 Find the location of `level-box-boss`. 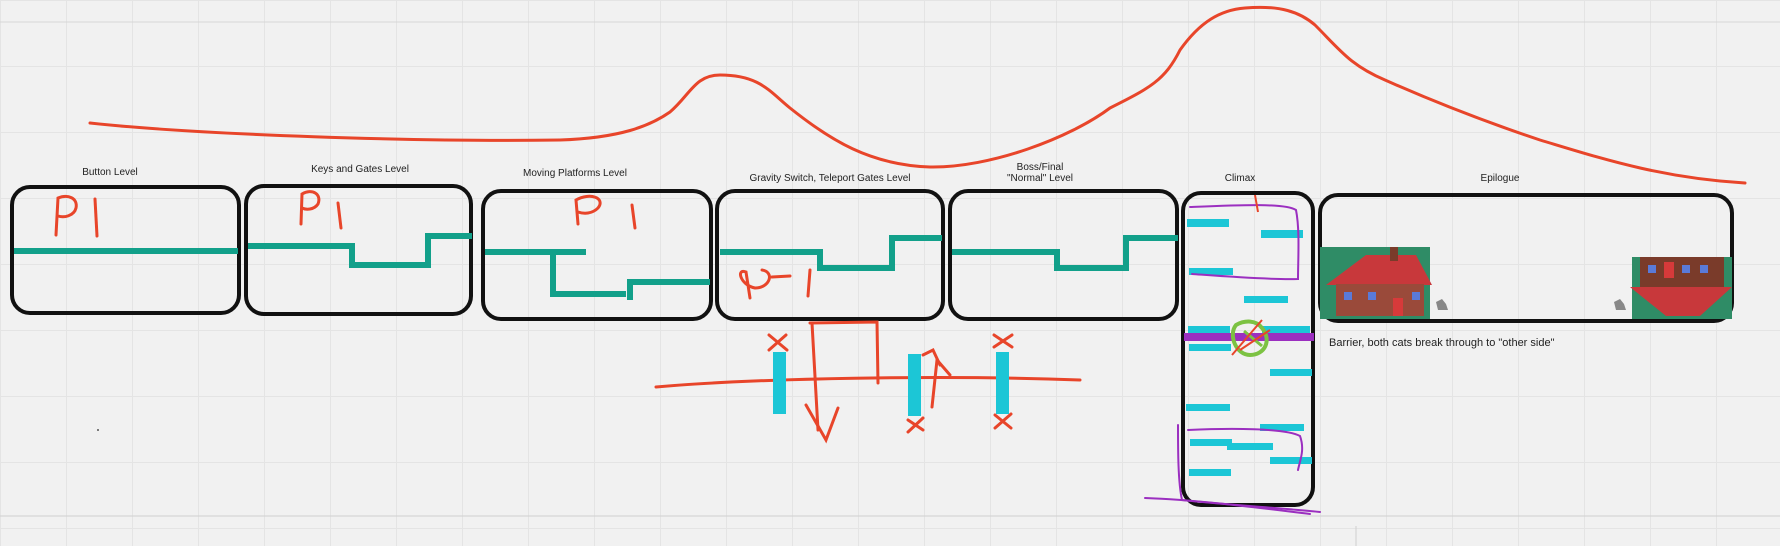

level-box-boss is located at coordinates (1063, 255).